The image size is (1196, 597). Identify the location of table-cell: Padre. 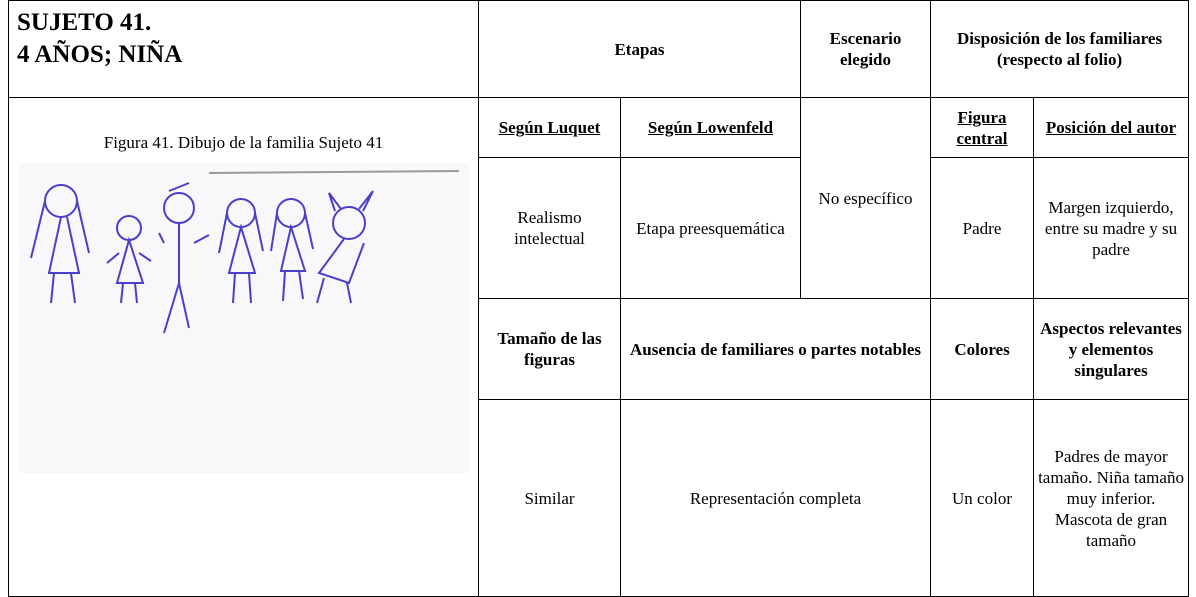
(982, 228).